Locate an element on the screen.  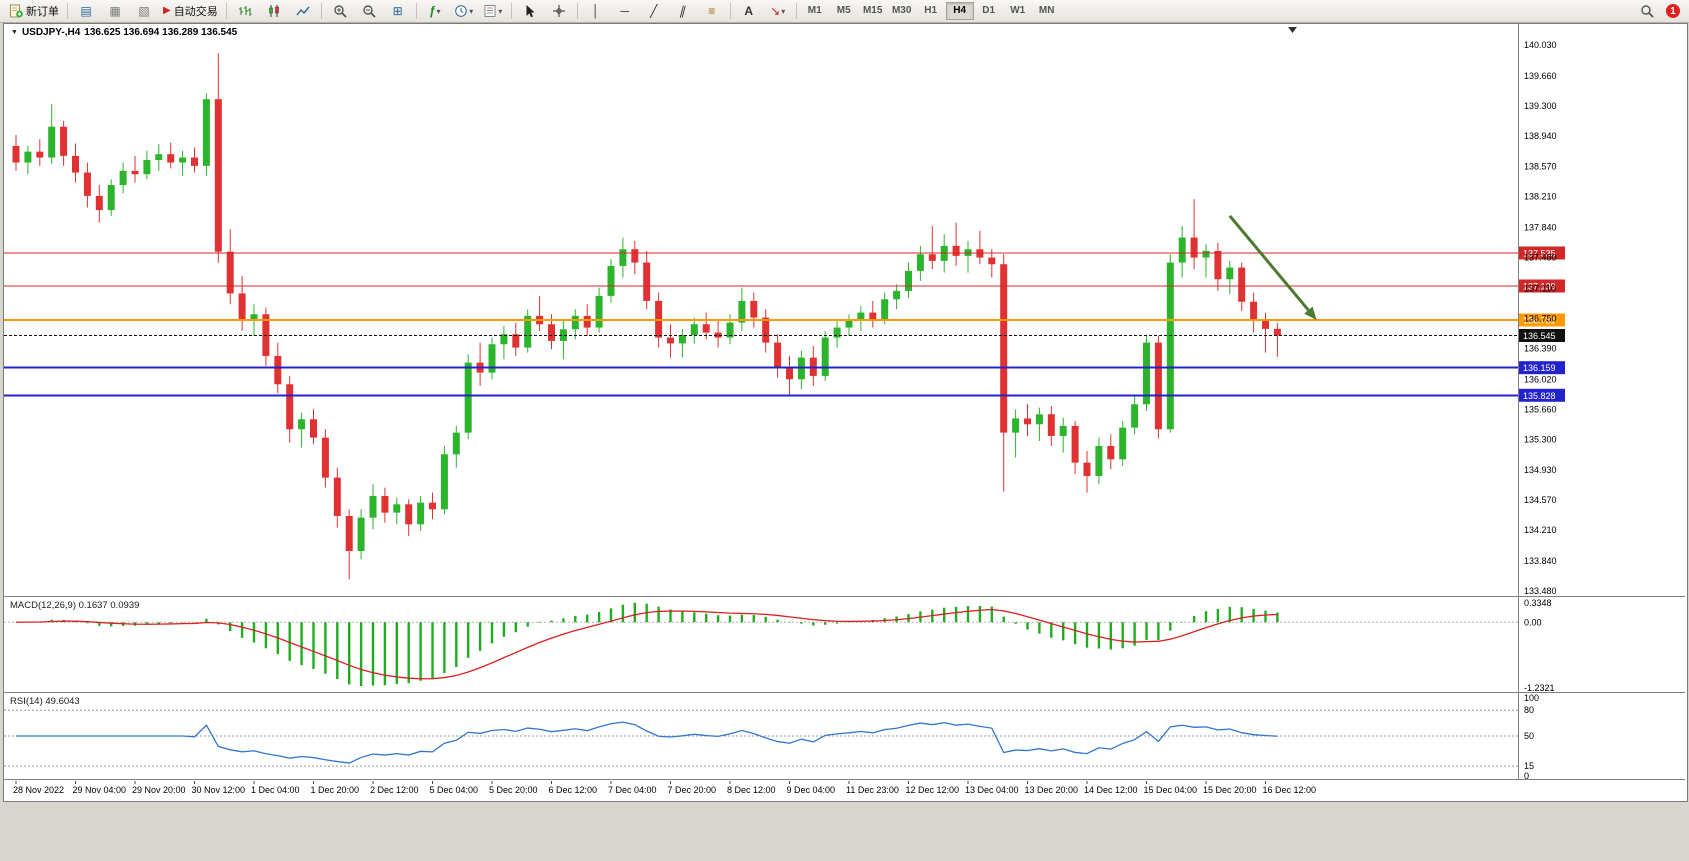
timeframe-m5: M5 is located at coordinates (843, 10).